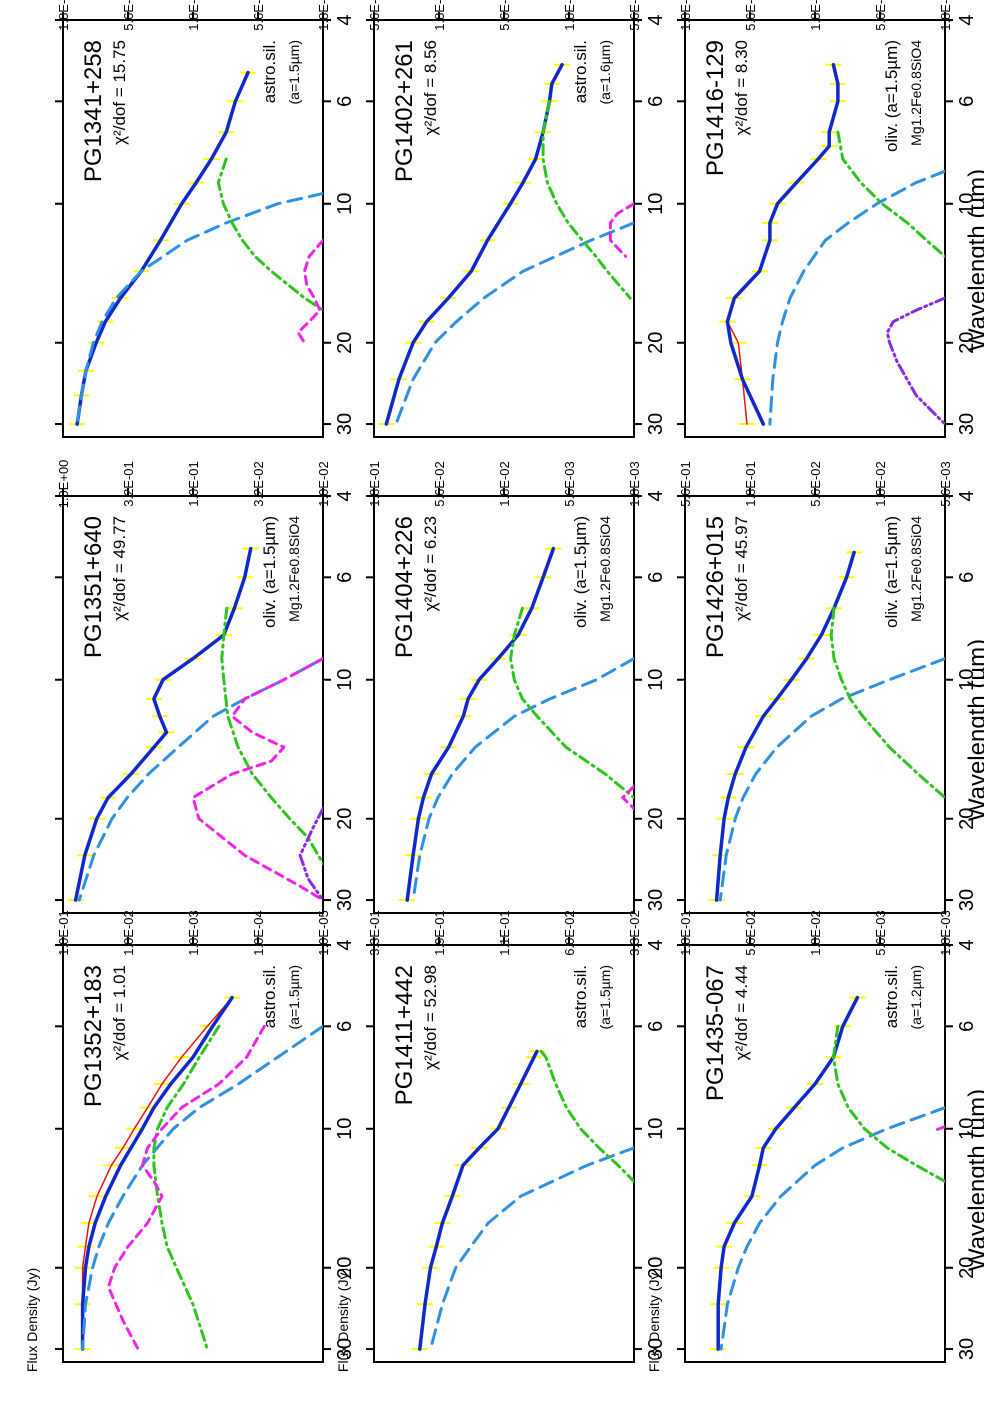 The width and height of the screenshot is (984, 1417). Describe the element at coordinates (916, 569) in the screenshot. I see `dust-label-line2: Mg1.2Fe0.8SiO4` at that location.